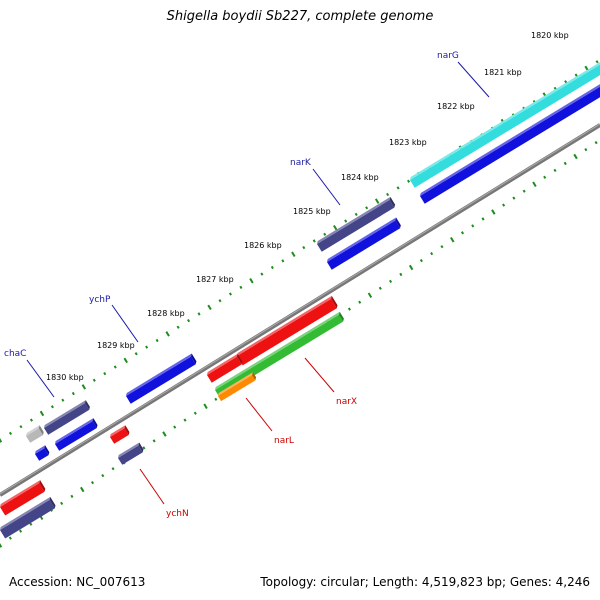  What do you see at coordinates (284, 441) in the screenshot?
I see `narL-gene-label: narL` at bounding box center [284, 441].